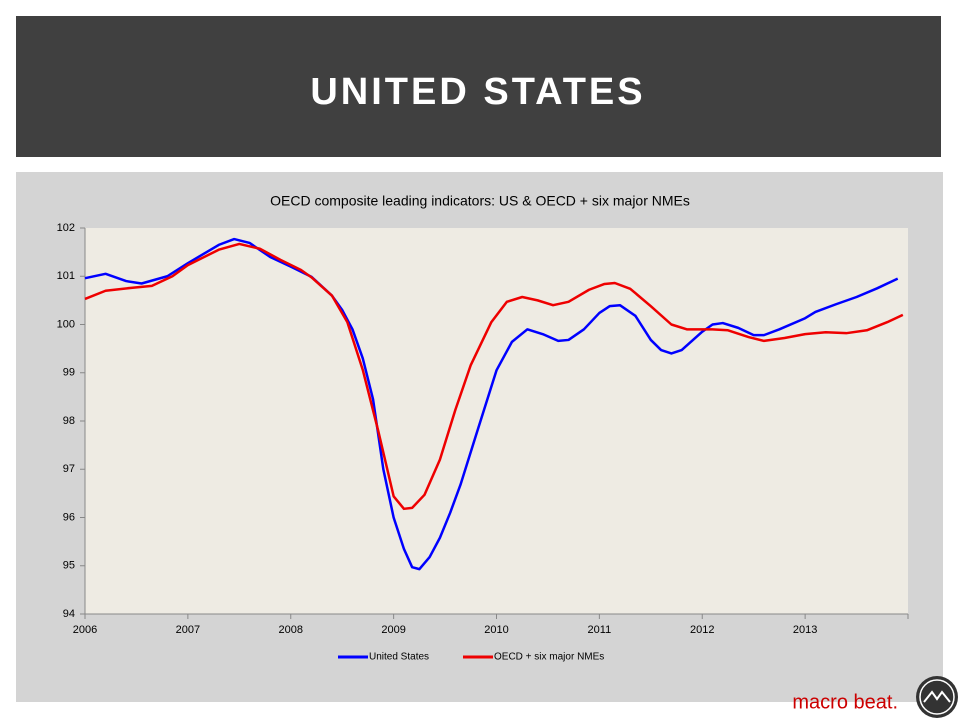 This screenshot has height=725, width=960. I want to click on y-tick-label: 102, so click(66, 228).